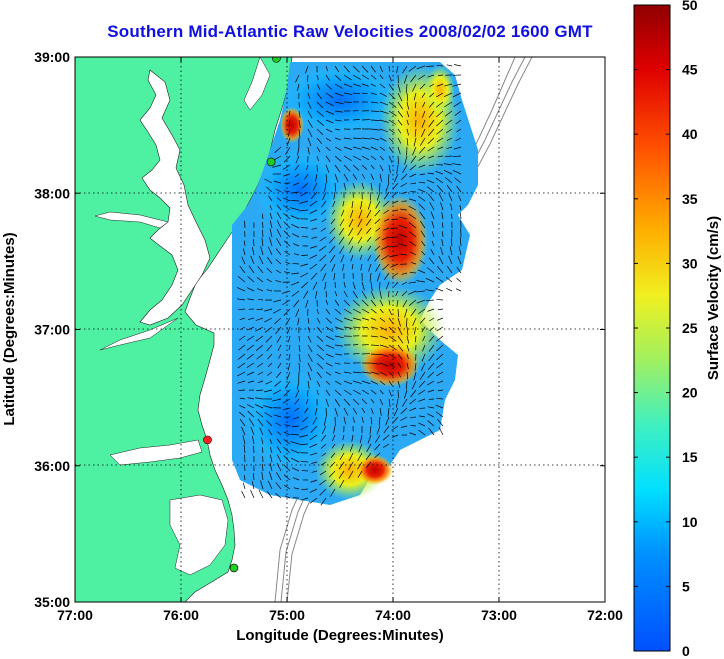 Image resolution: width=724 pixels, height=659 pixels. What do you see at coordinates (690, 6) in the screenshot?
I see `colorbar-tick-label: 50` at bounding box center [690, 6].